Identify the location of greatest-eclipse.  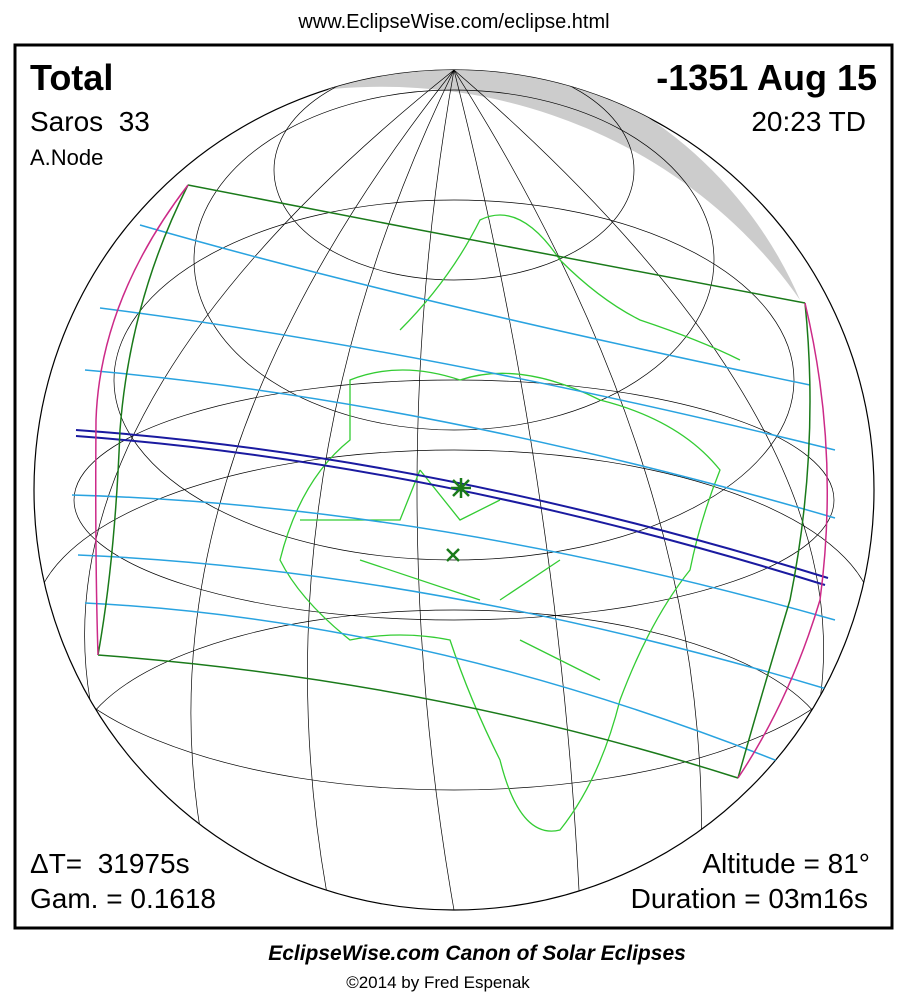
(458, 520).